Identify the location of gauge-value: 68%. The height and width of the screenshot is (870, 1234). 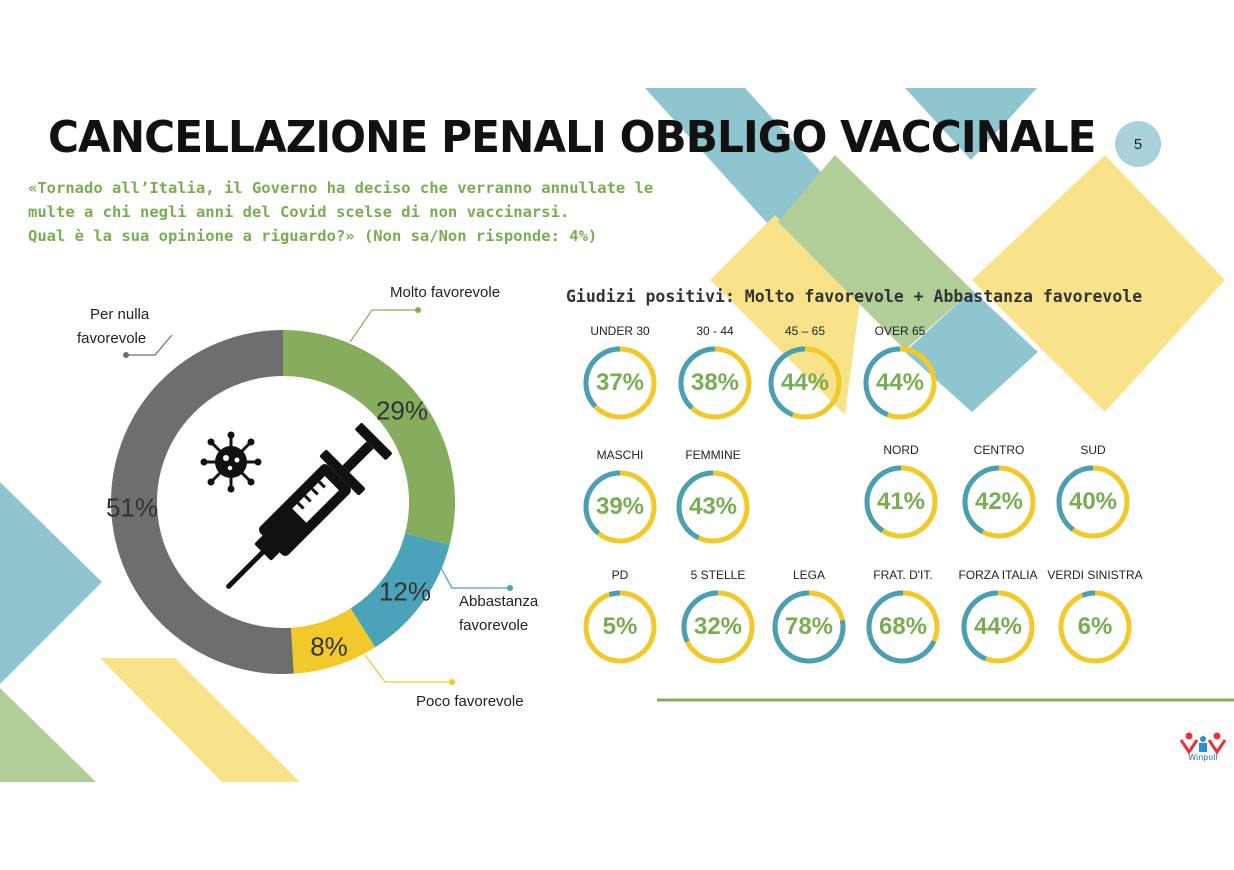
(903, 626).